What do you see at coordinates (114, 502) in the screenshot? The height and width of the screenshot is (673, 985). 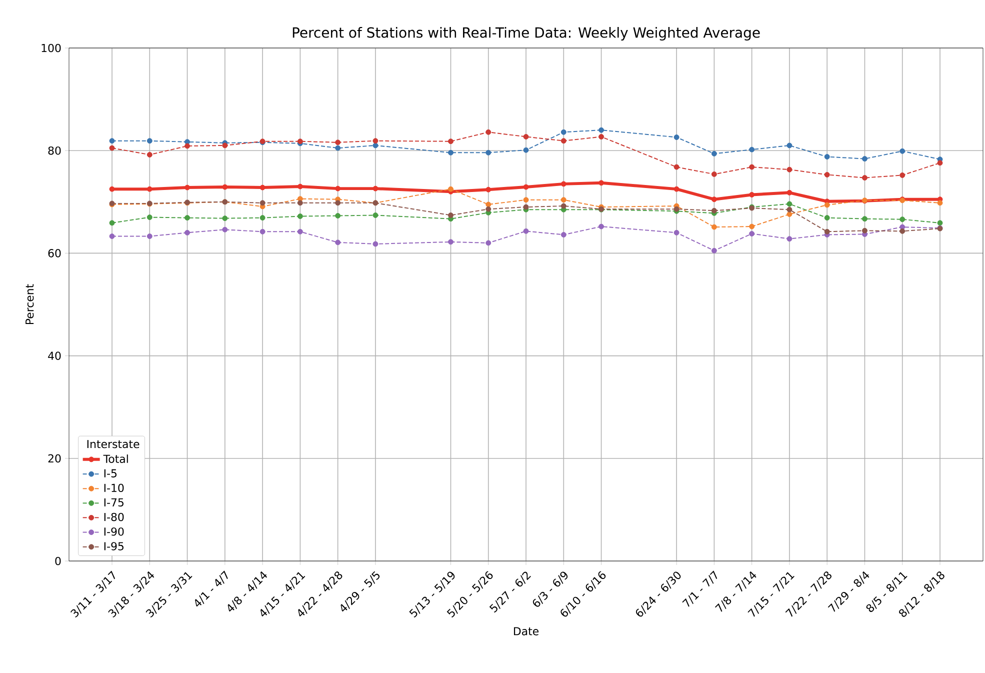 I see `legend-label: I-75` at bounding box center [114, 502].